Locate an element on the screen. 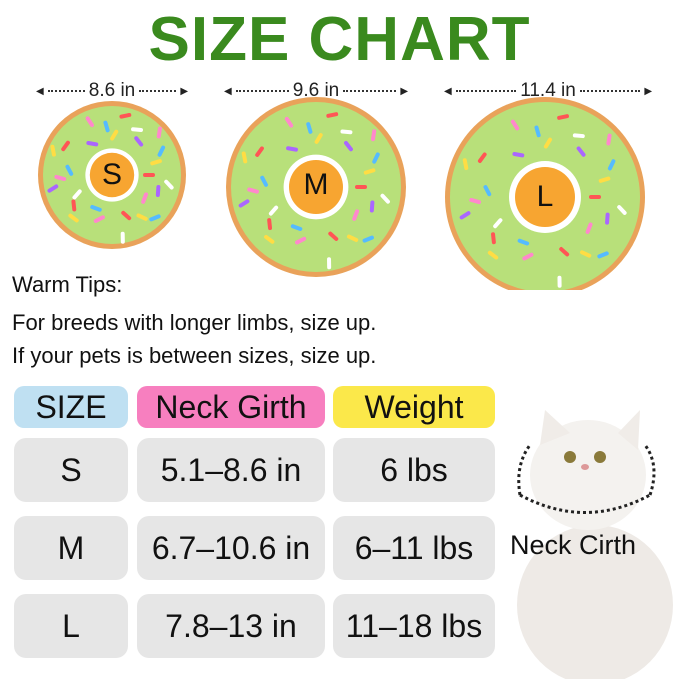  size-s-diameter: ◀ 8.6 in ▶ is located at coordinates (112, 90).